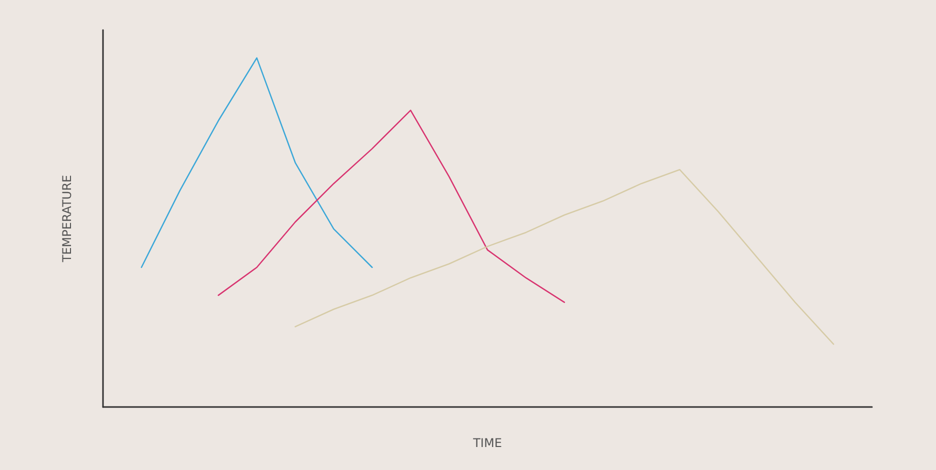  Describe the element at coordinates (487, 443) in the screenshot. I see `x-axis-title: TIME` at that location.